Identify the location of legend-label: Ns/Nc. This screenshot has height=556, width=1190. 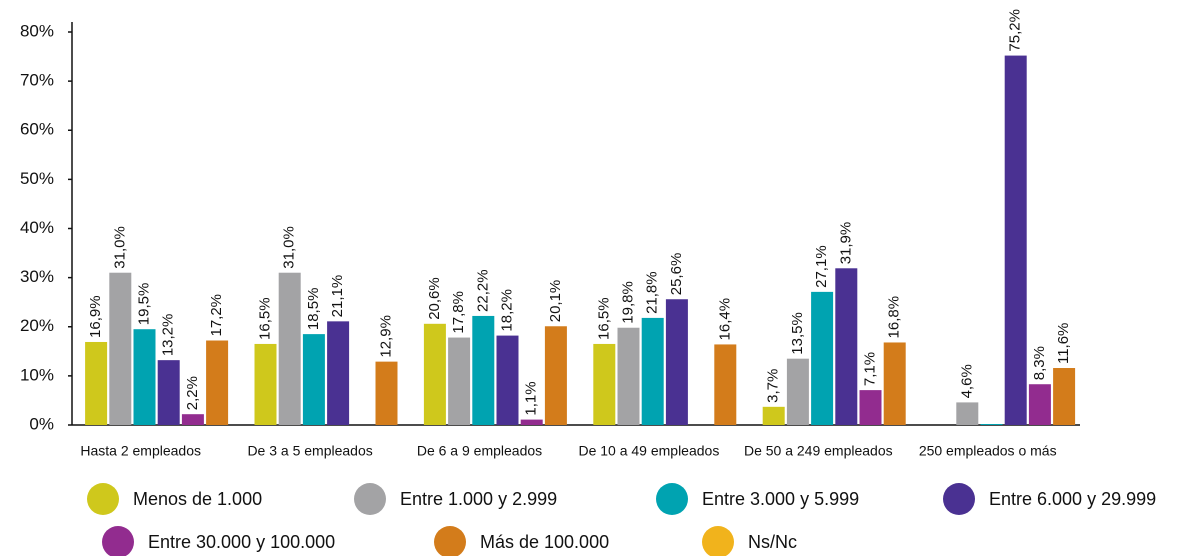
(772, 542).